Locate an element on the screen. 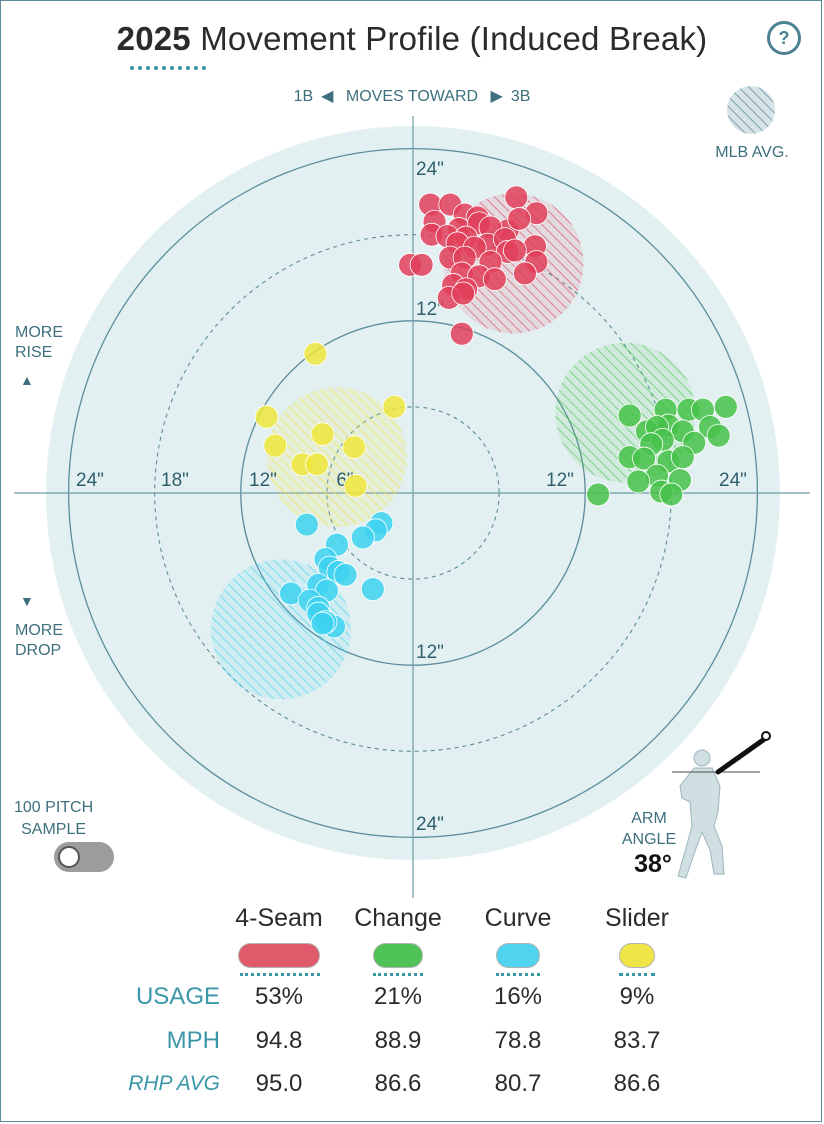  tick-upper-12: 12" is located at coordinates (430, 309).